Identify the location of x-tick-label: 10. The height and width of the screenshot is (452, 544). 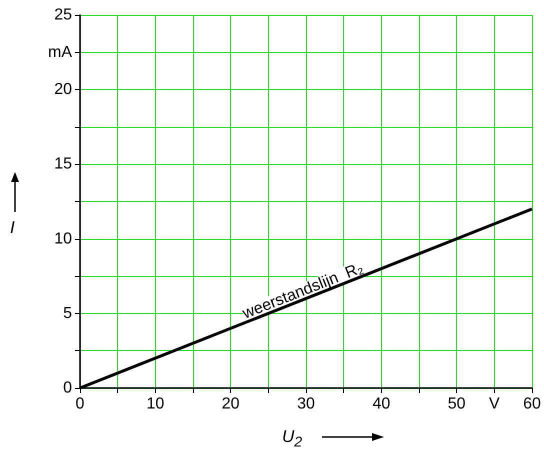
(155, 404).